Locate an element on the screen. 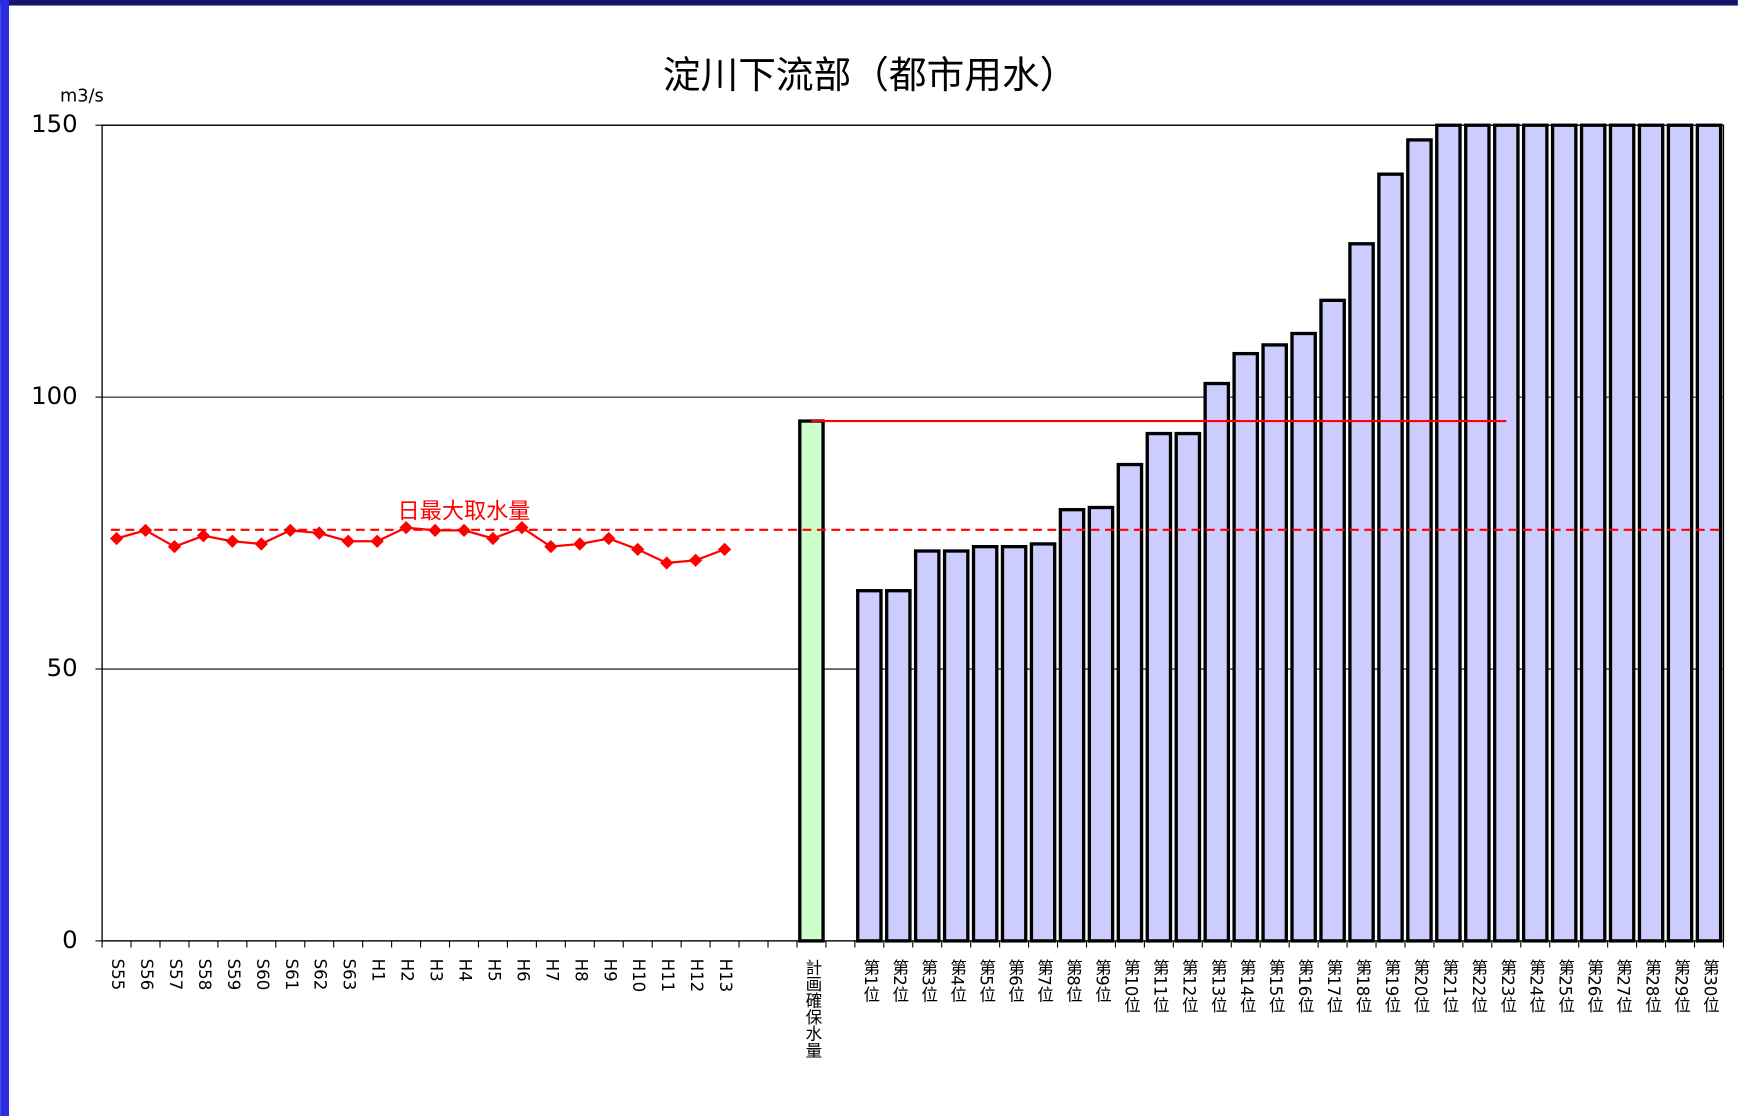 The width and height of the screenshot is (1738, 1116). x-tick-label: 計画確保水量 is located at coordinates (812, 1008).